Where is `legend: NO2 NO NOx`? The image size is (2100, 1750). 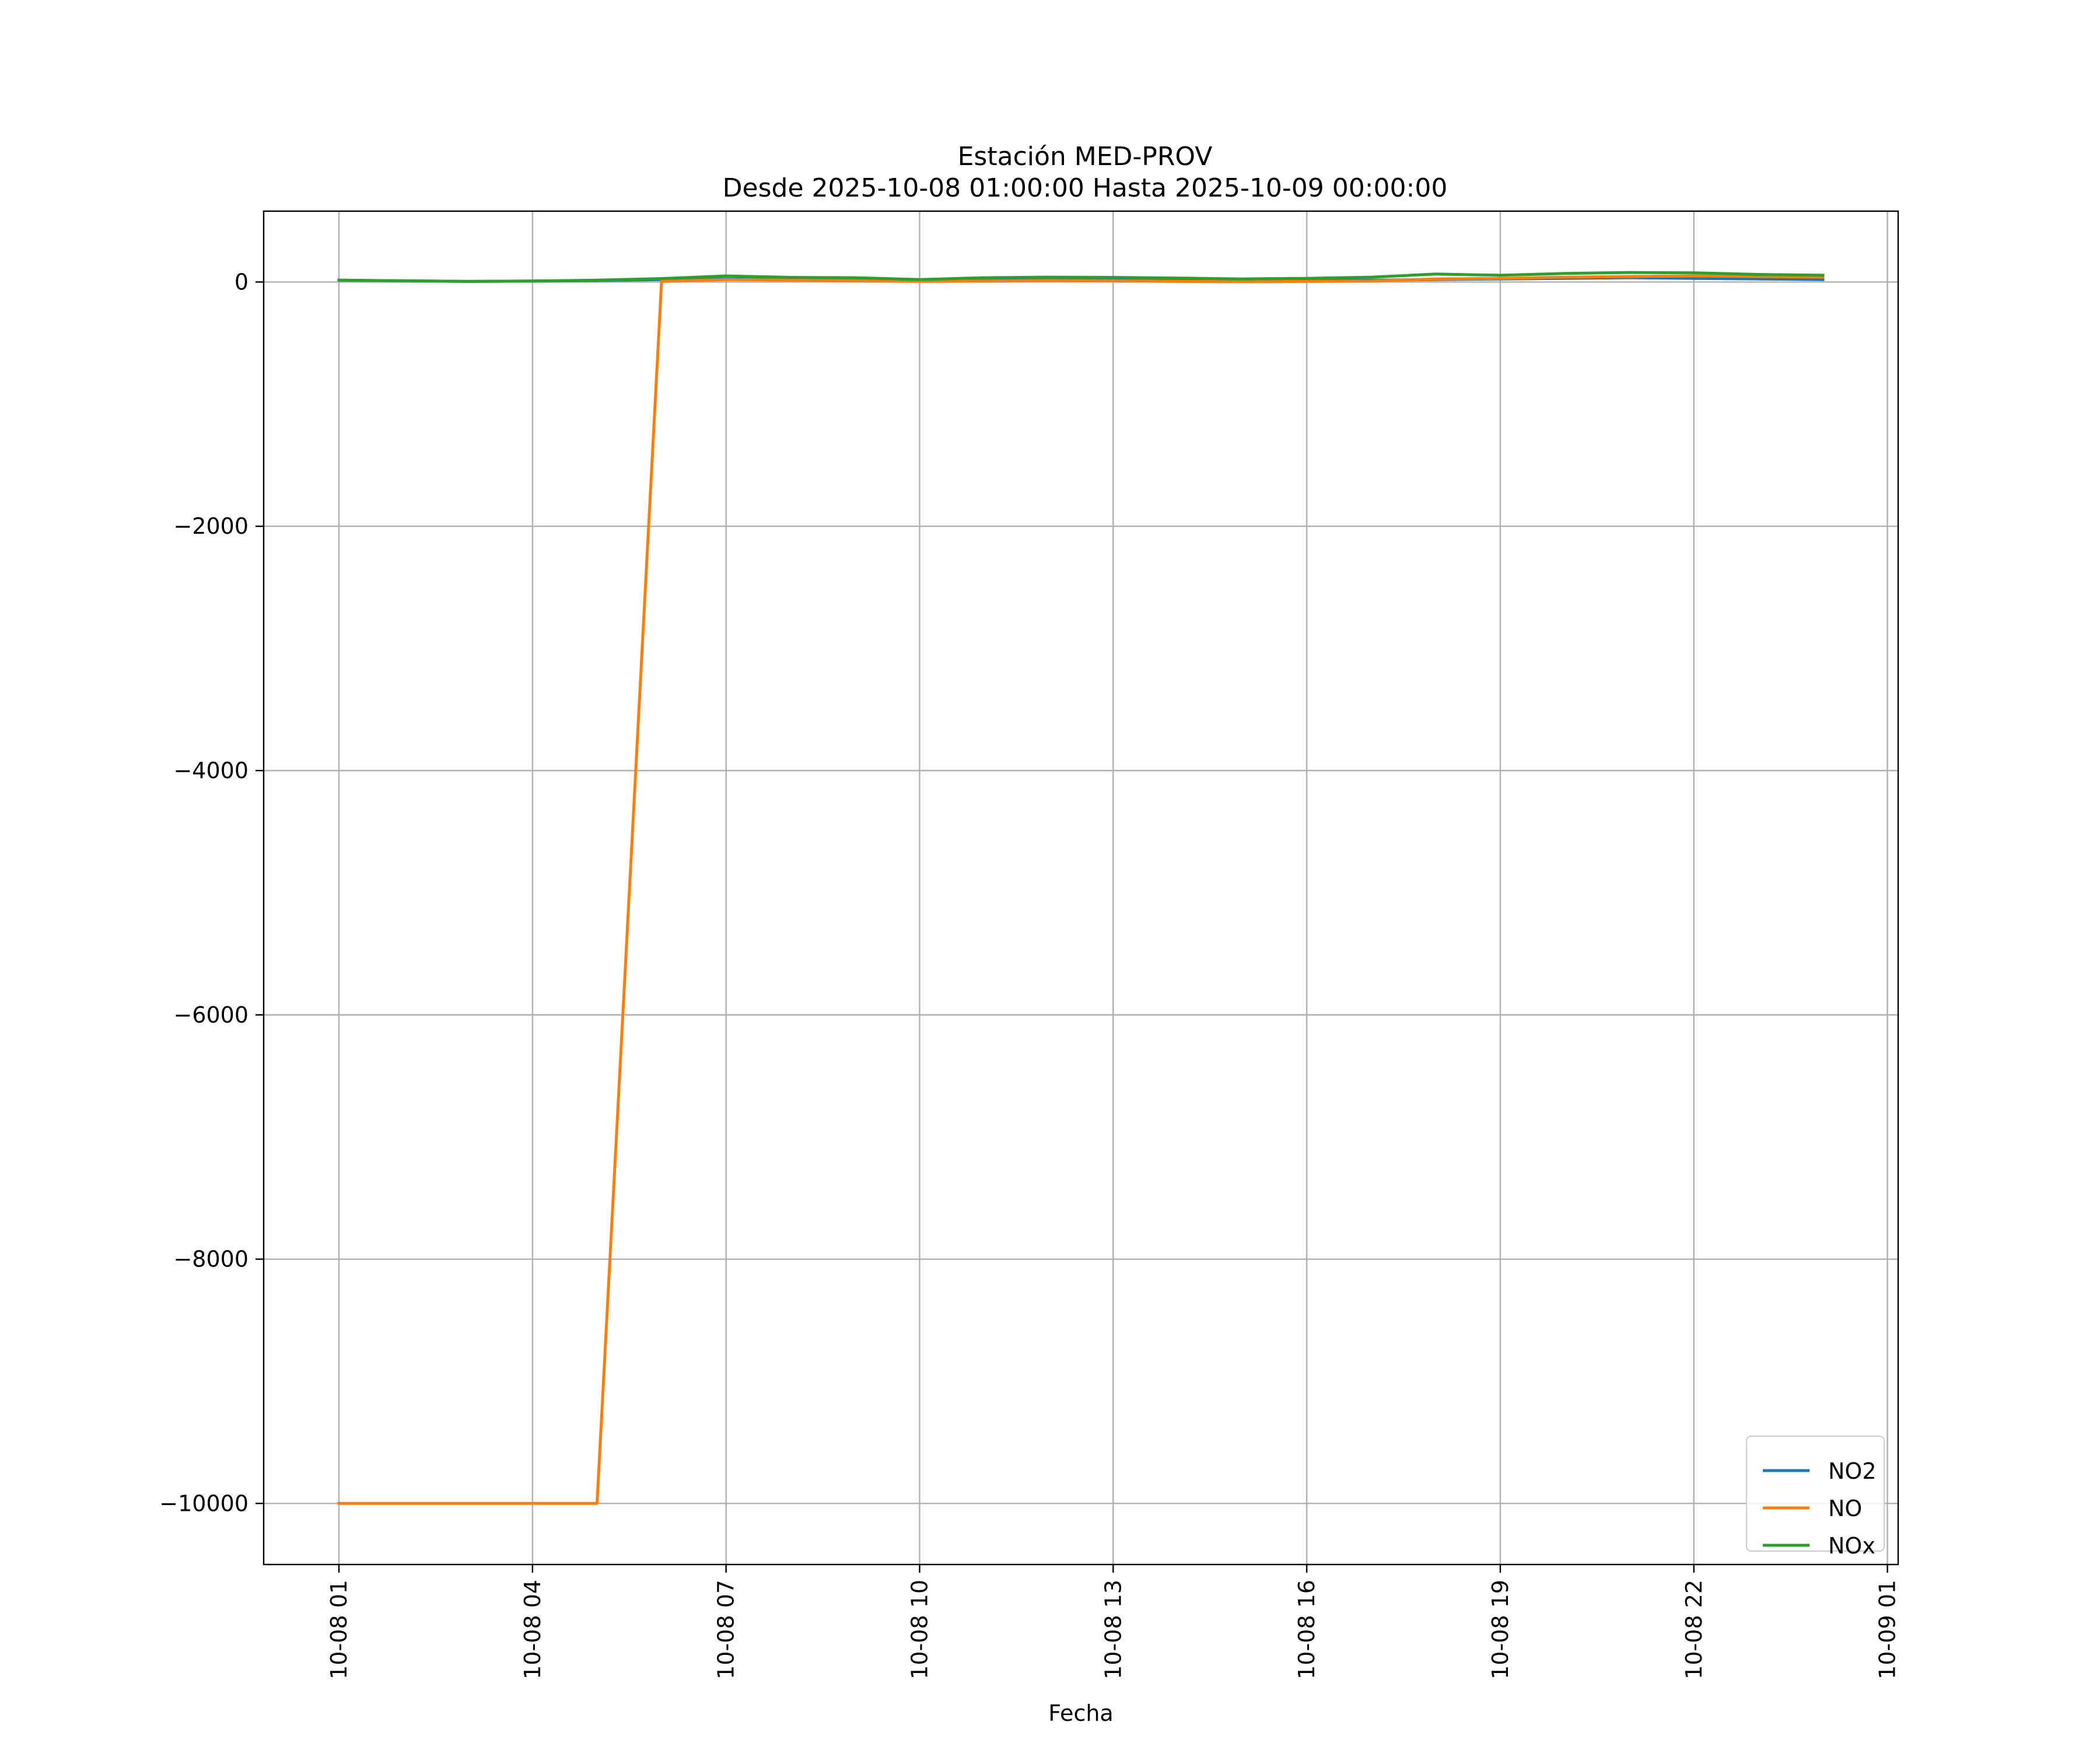
legend: NO2 NO NOx is located at coordinates (1815, 1497).